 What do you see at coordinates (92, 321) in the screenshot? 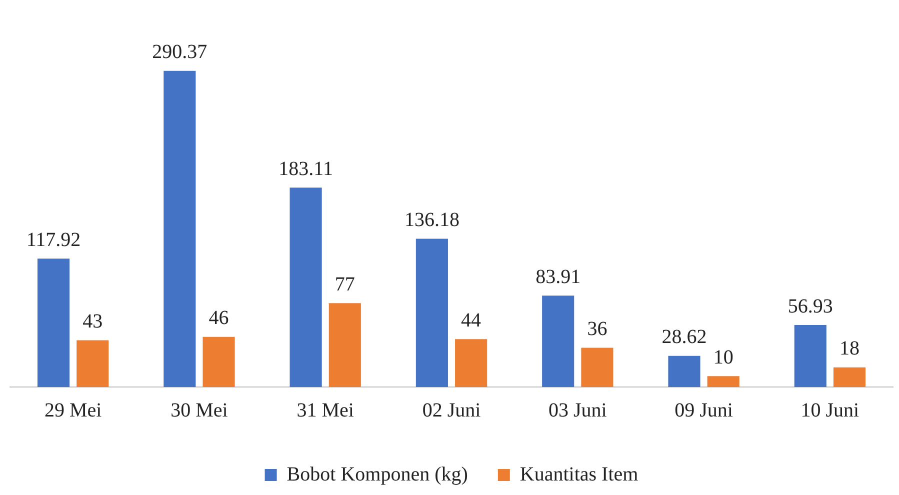
I see `data-label: 43` at bounding box center [92, 321].